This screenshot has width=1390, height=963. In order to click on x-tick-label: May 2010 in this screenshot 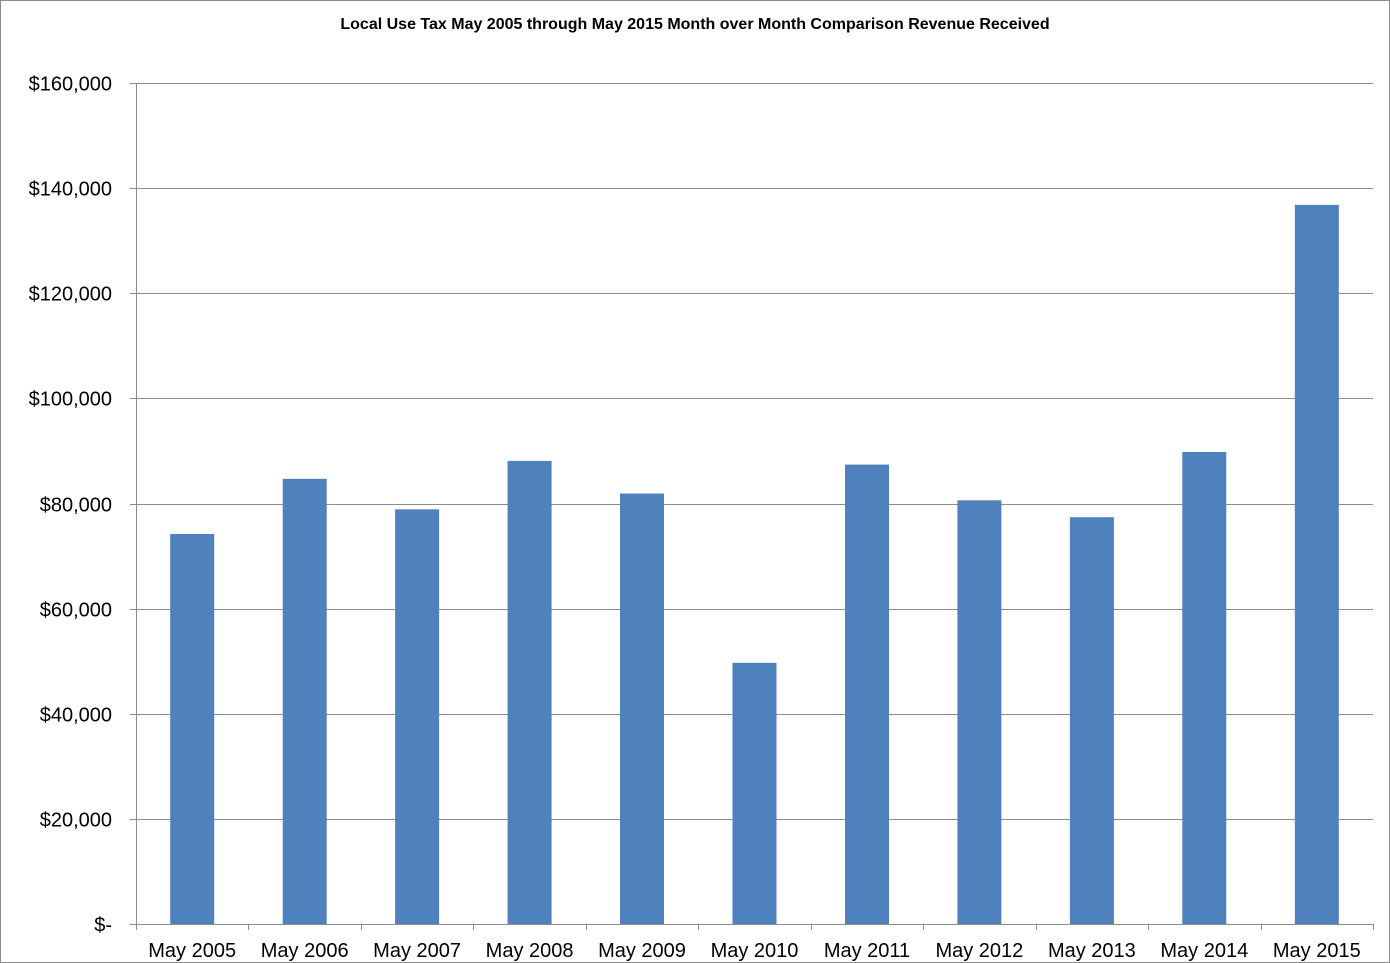, I will do `click(755, 951)`.